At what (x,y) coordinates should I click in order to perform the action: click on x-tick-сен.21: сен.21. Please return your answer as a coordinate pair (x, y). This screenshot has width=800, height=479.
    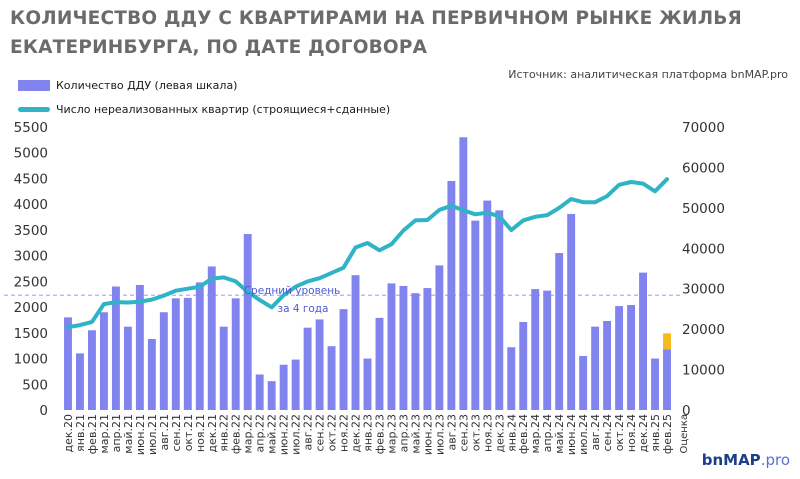
    Looking at the image, I should click on (176, 433).